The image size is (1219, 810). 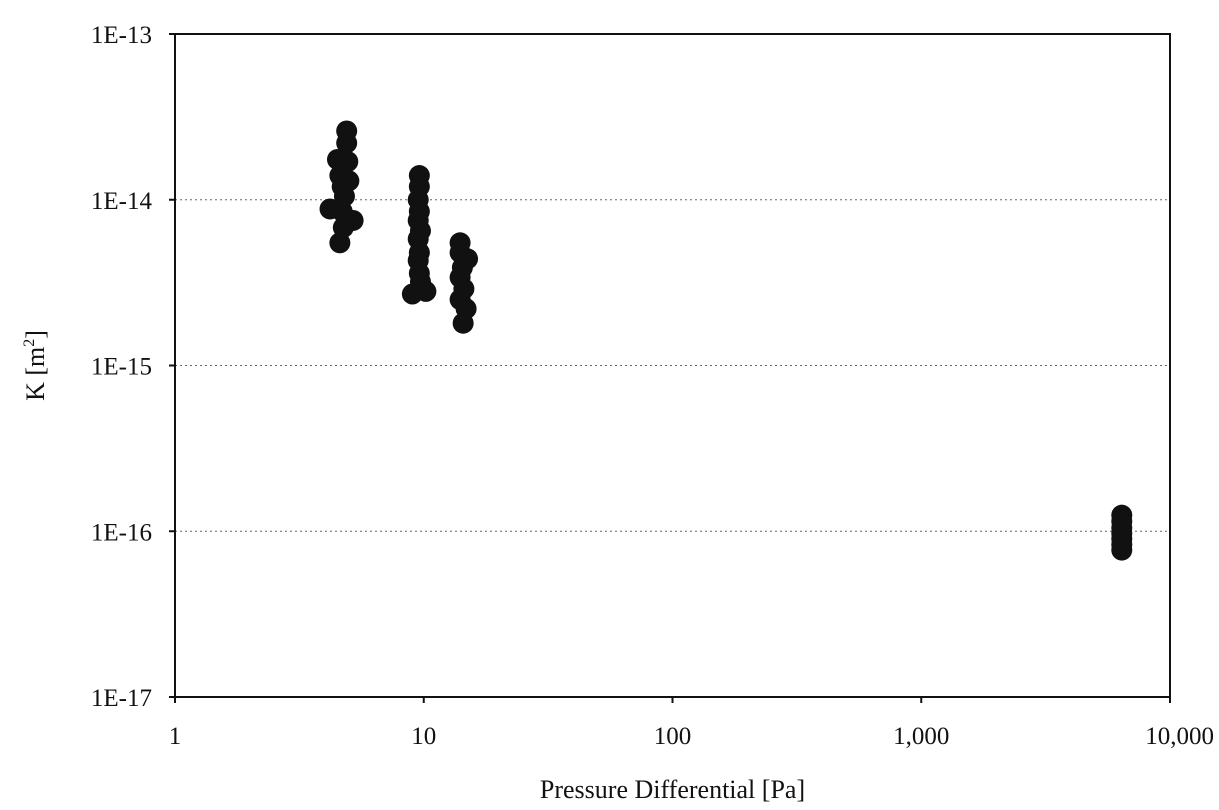 I want to click on y-axis-title-superscript: 2, so click(x=29, y=343).